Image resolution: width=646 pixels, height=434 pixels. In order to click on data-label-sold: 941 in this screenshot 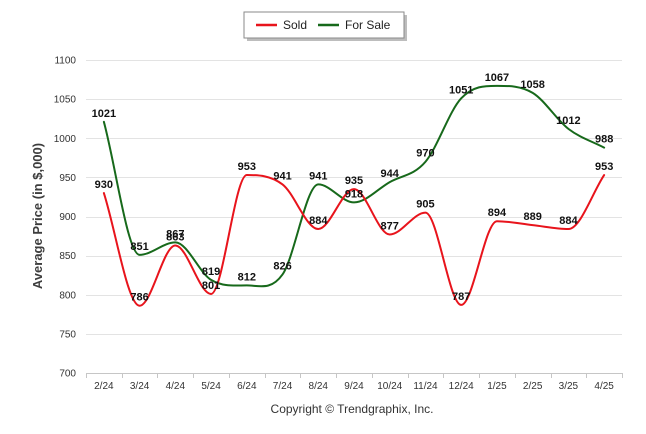, I will do `click(282, 176)`.